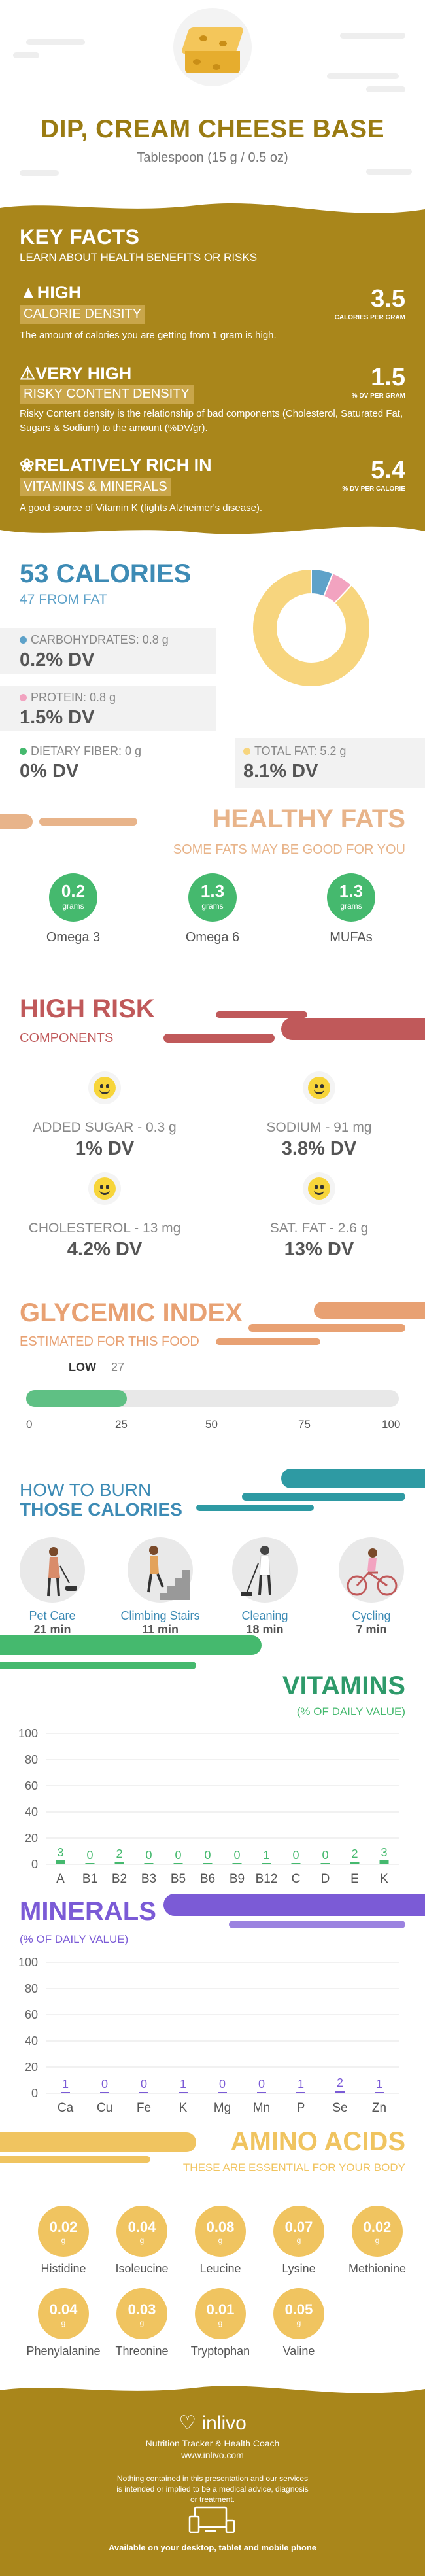 Image resolution: width=425 pixels, height=2576 pixels. I want to click on cheese-image, so click(212, 47).